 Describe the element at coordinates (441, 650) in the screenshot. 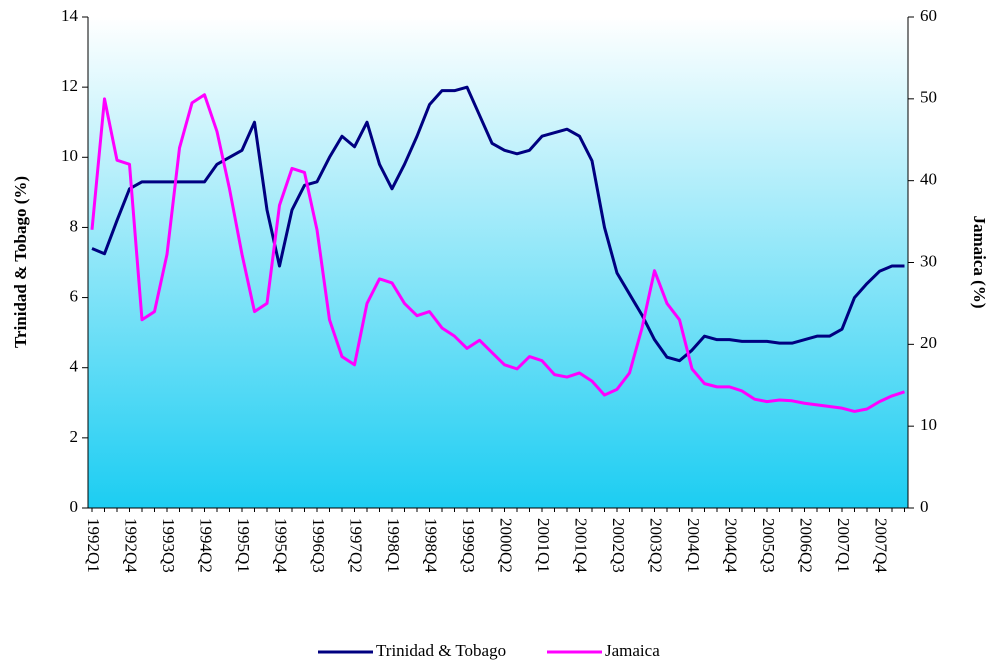

I see `legend-label: Trinidad & Tobago` at that location.